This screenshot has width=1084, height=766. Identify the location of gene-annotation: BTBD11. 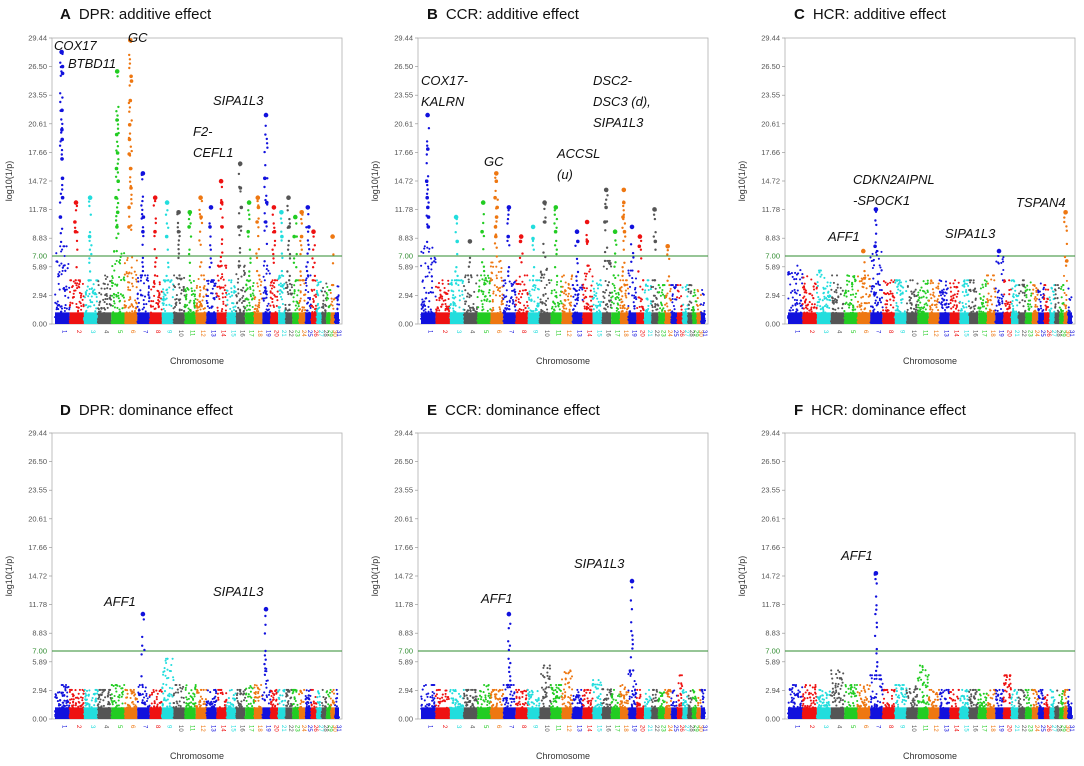
(92, 63).